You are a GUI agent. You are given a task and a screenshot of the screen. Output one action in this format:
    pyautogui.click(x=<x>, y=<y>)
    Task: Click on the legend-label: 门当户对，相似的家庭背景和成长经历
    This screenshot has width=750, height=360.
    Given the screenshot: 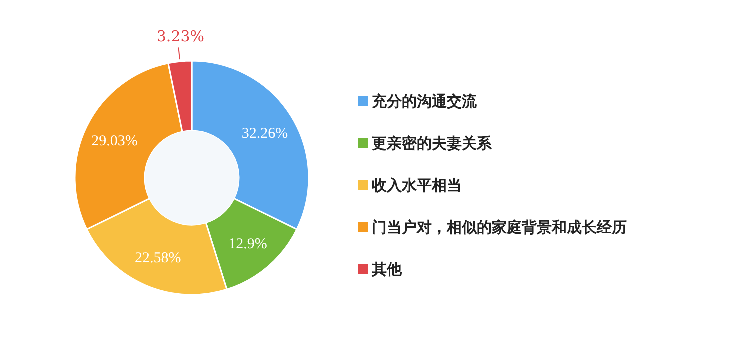 What is the action you would take?
    pyautogui.click(x=499, y=227)
    